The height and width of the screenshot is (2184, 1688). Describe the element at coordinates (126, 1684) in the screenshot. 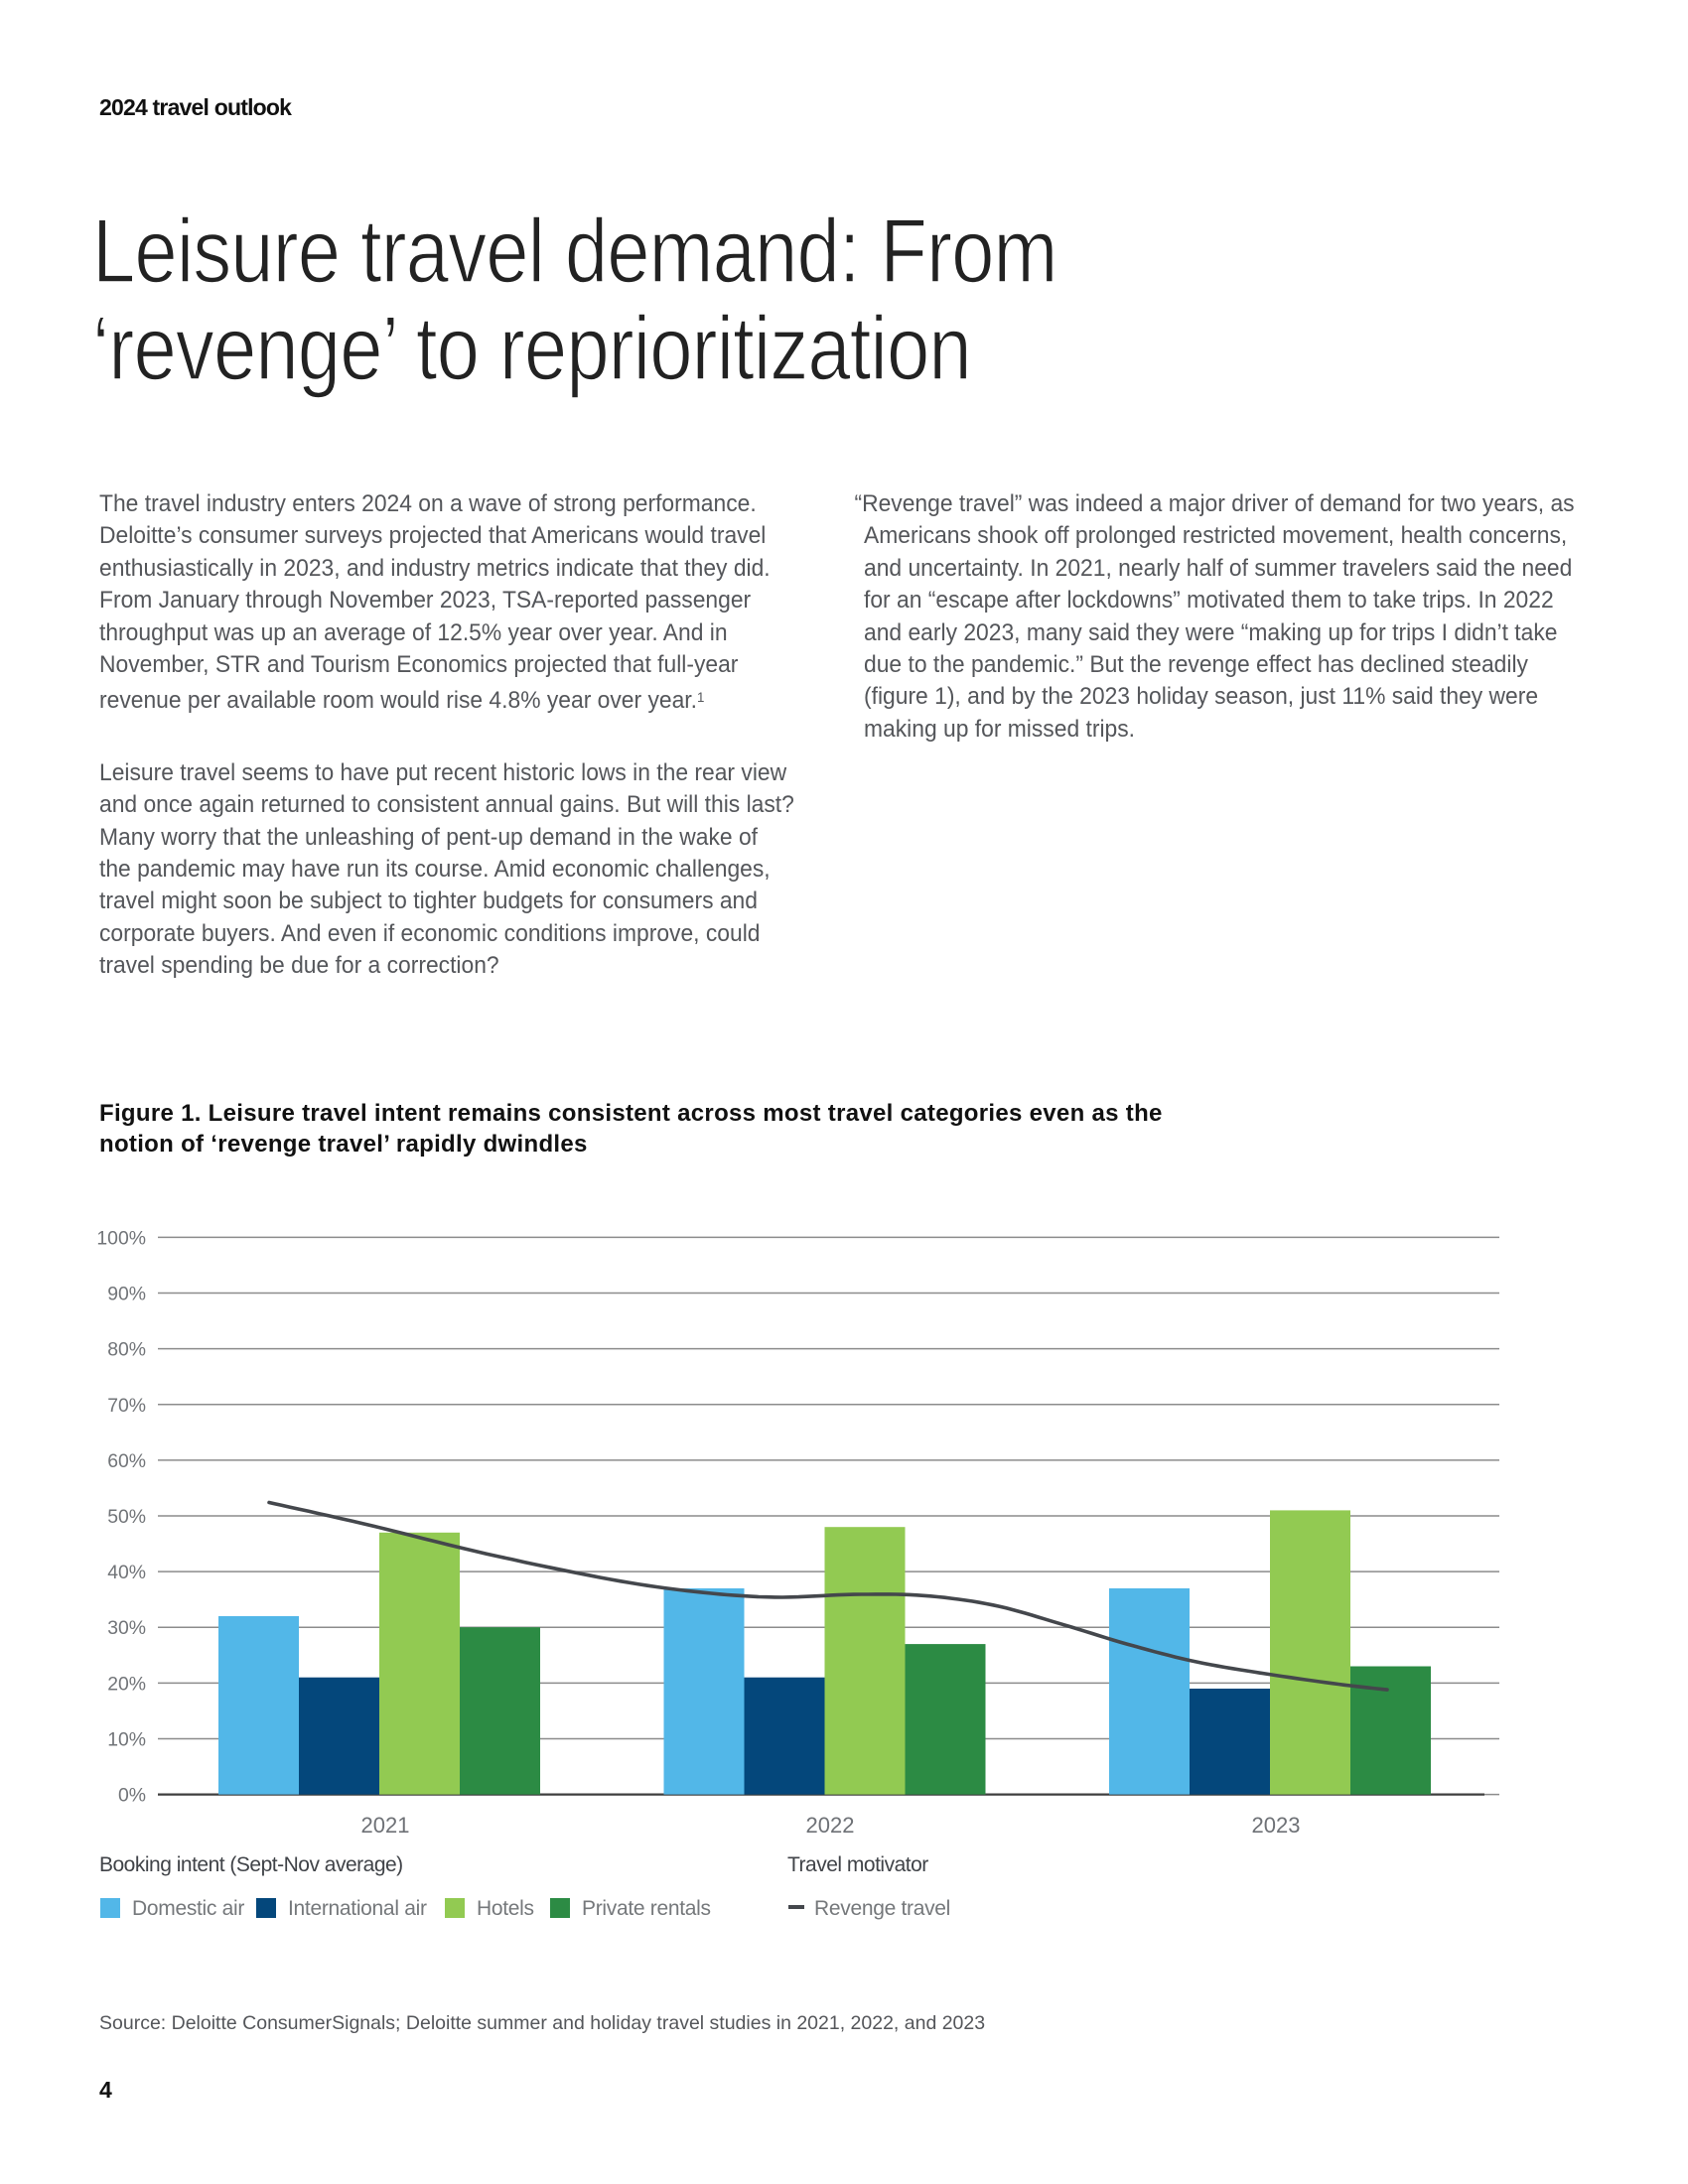

I see `svg-text: 20%` at that location.